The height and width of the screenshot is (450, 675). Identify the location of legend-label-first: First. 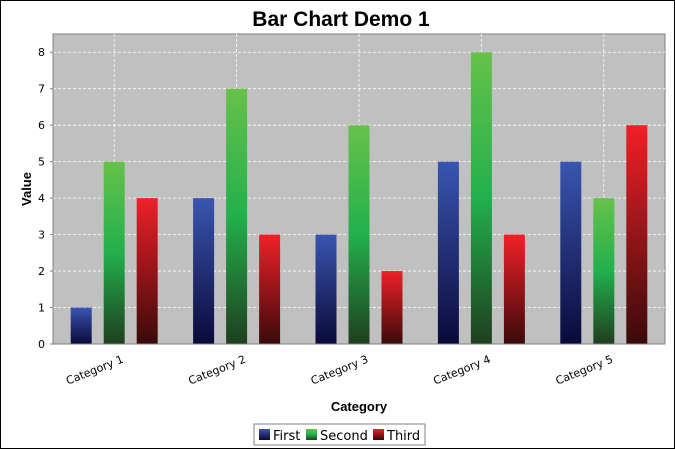
(286, 436).